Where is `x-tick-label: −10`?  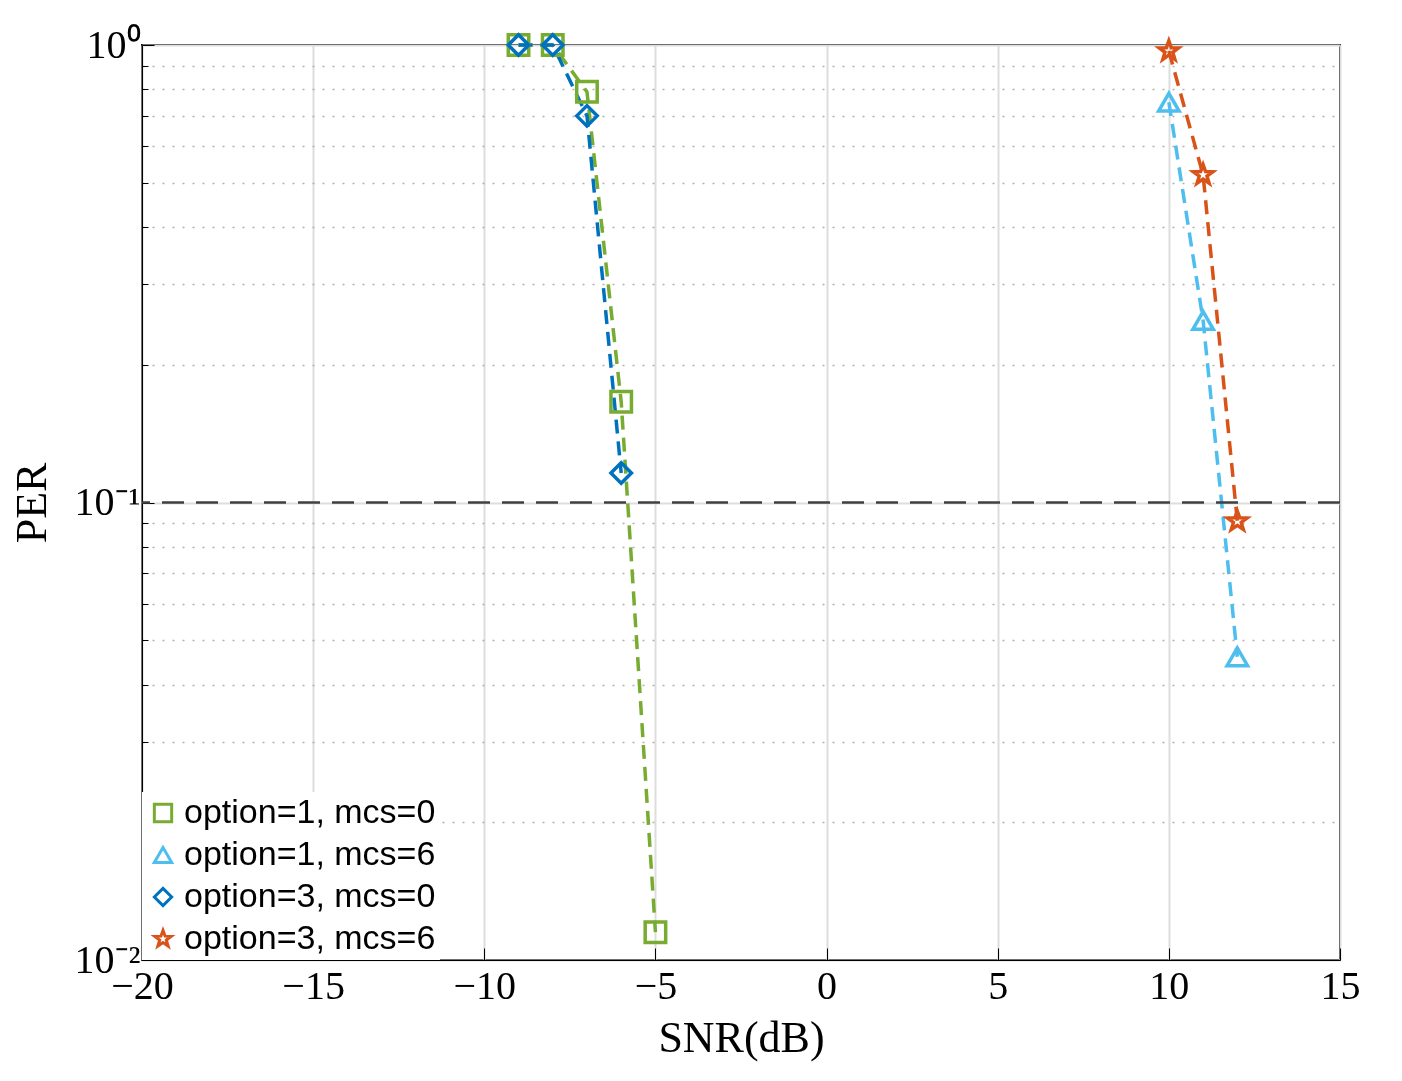
x-tick-label: −10 is located at coordinates (485, 985).